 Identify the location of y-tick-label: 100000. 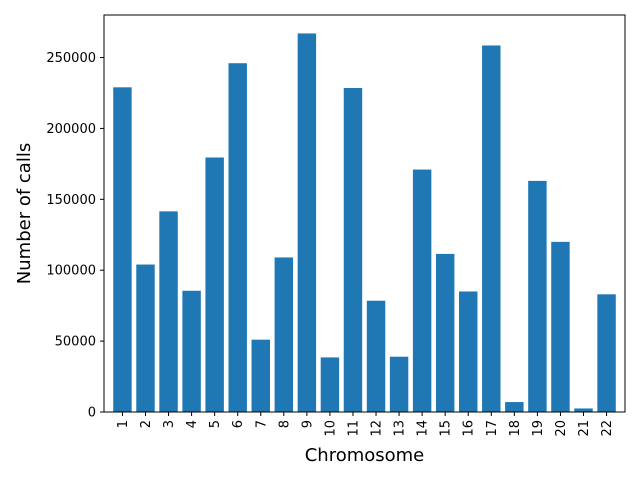
(71, 271).